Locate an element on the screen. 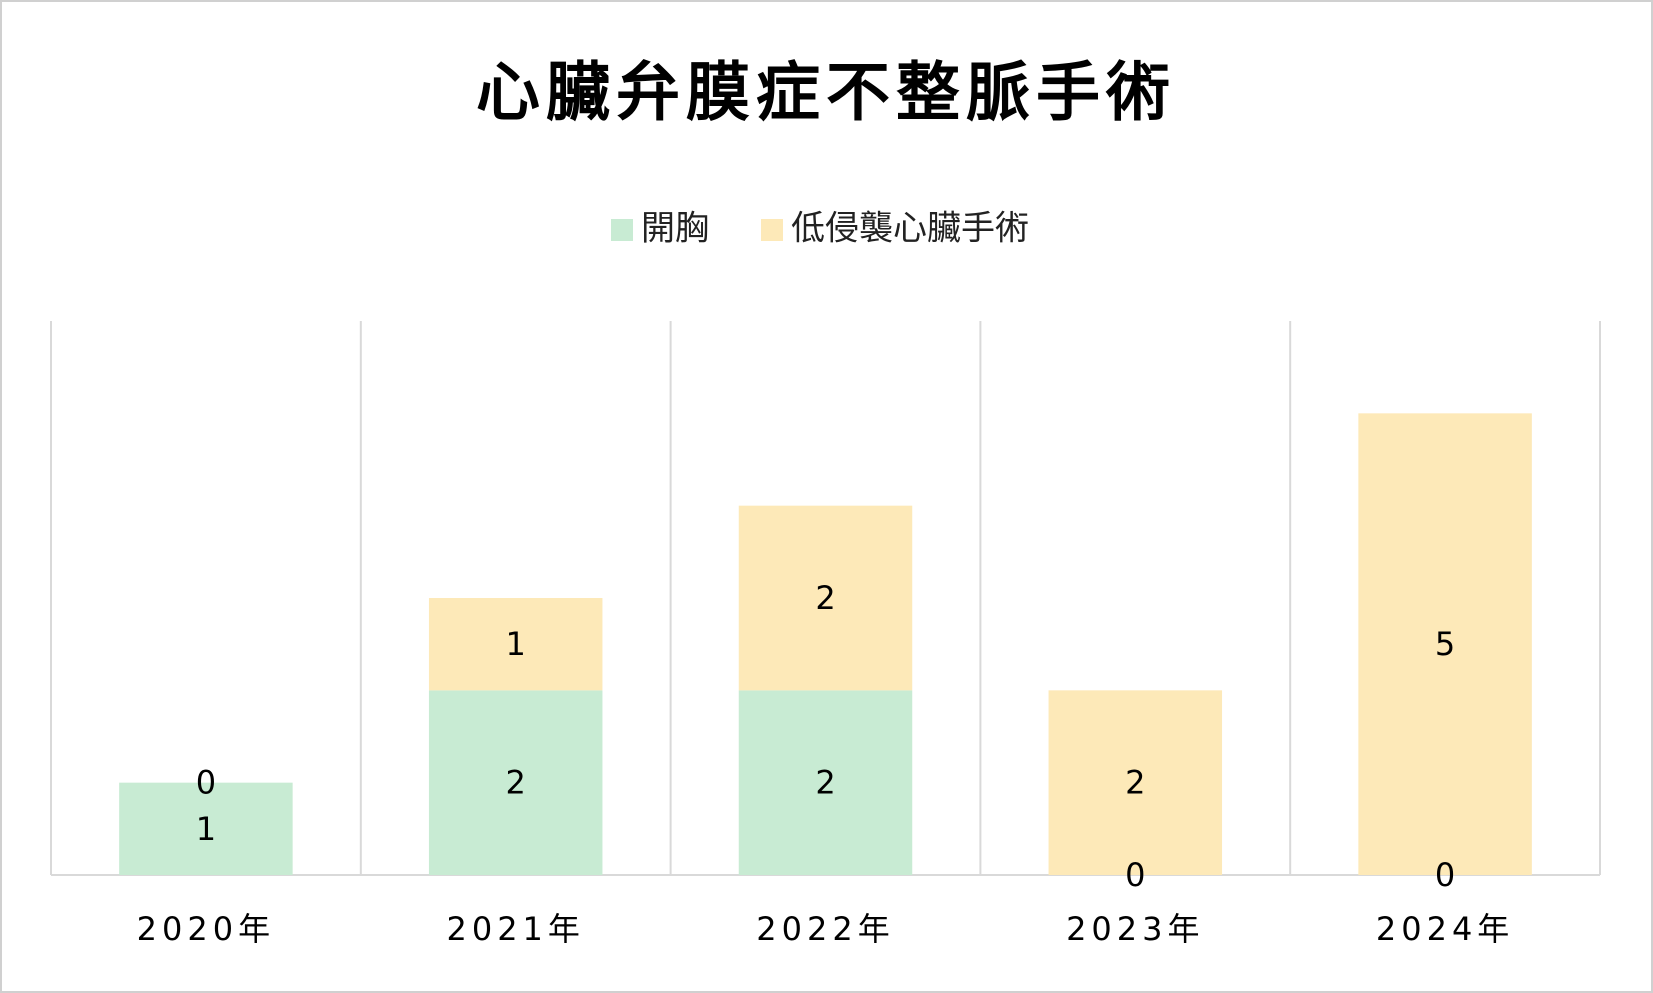 Image resolution: width=1653 pixels, height=993 pixels. data-label: 5 is located at coordinates (1445, 644).